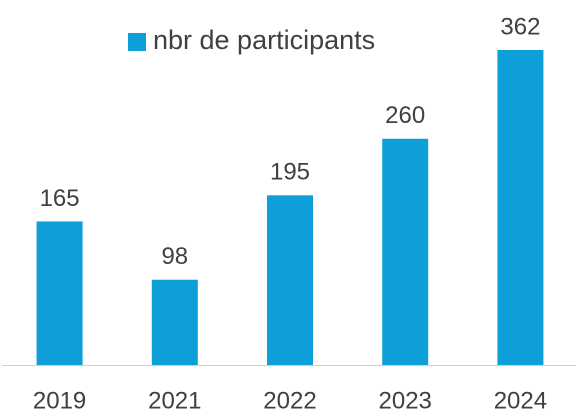 This screenshot has height=413, width=578. I want to click on data-label: 98, so click(174, 256).